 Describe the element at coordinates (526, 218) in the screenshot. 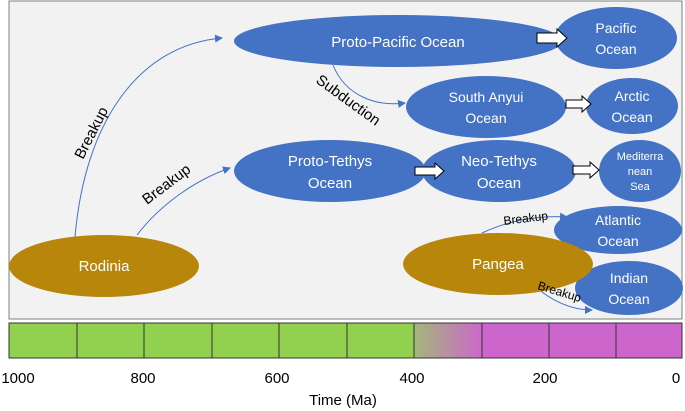

I see `breakup-label-pangea-atlantic: Breakup` at that location.